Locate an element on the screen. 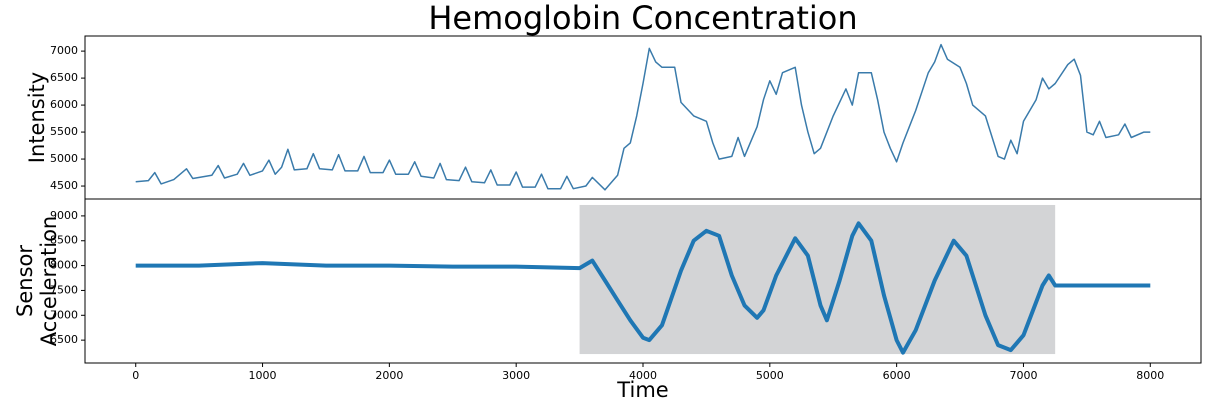  y-tick-label: 6000 is located at coordinates (64, 104).